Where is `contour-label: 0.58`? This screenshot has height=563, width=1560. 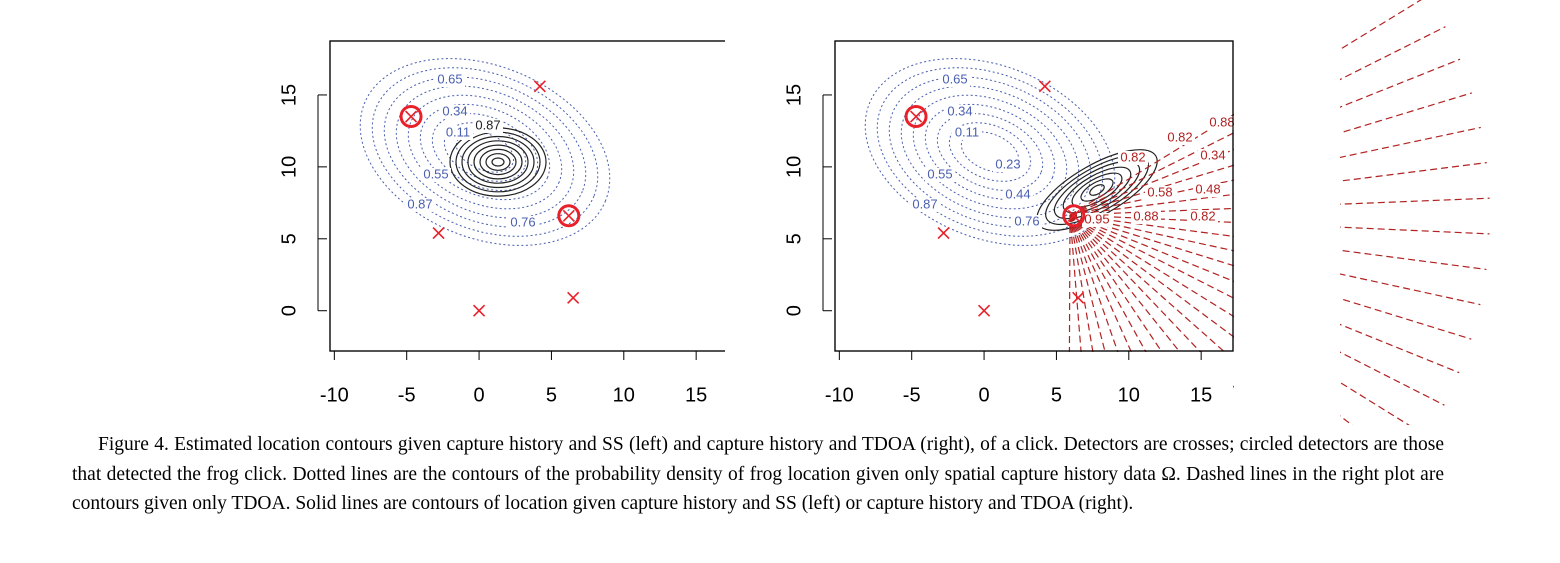
contour-label: 0.58 is located at coordinates (1159, 191).